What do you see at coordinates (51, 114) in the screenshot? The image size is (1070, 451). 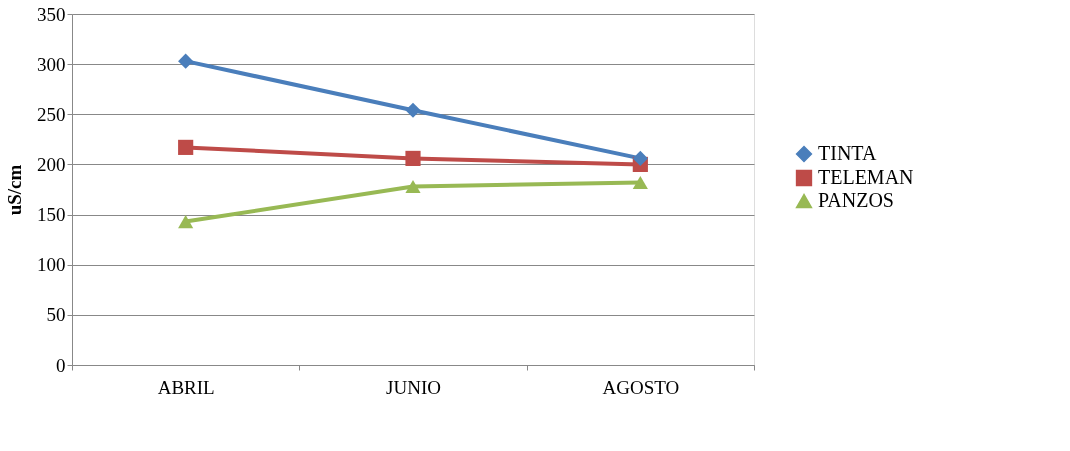 I see `y-tick-label: 250` at bounding box center [51, 114].